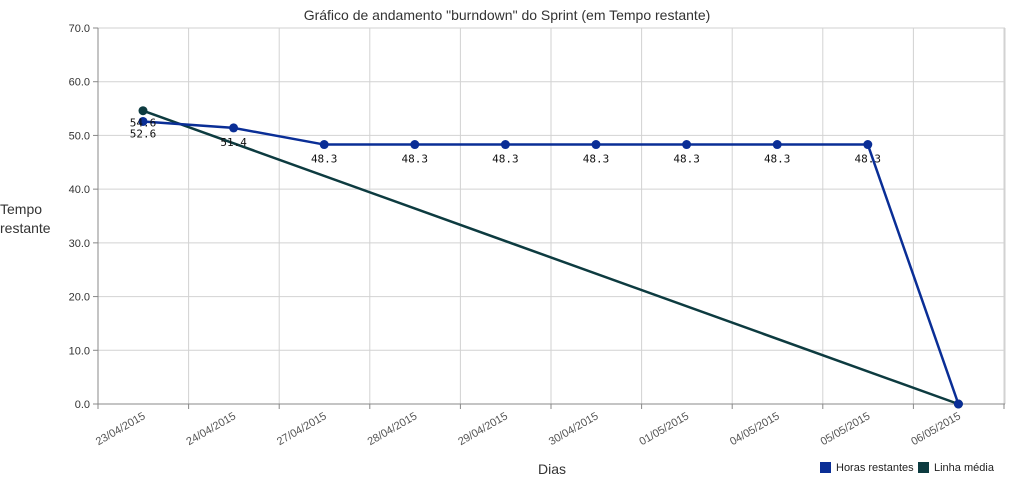 Image resolution: width=1015 pixels, height=479 pixels. Describe the element at coordinates (875, 468) in the screenshot. I see `legend-label-horas-restantes: Horas restantes` at that location.